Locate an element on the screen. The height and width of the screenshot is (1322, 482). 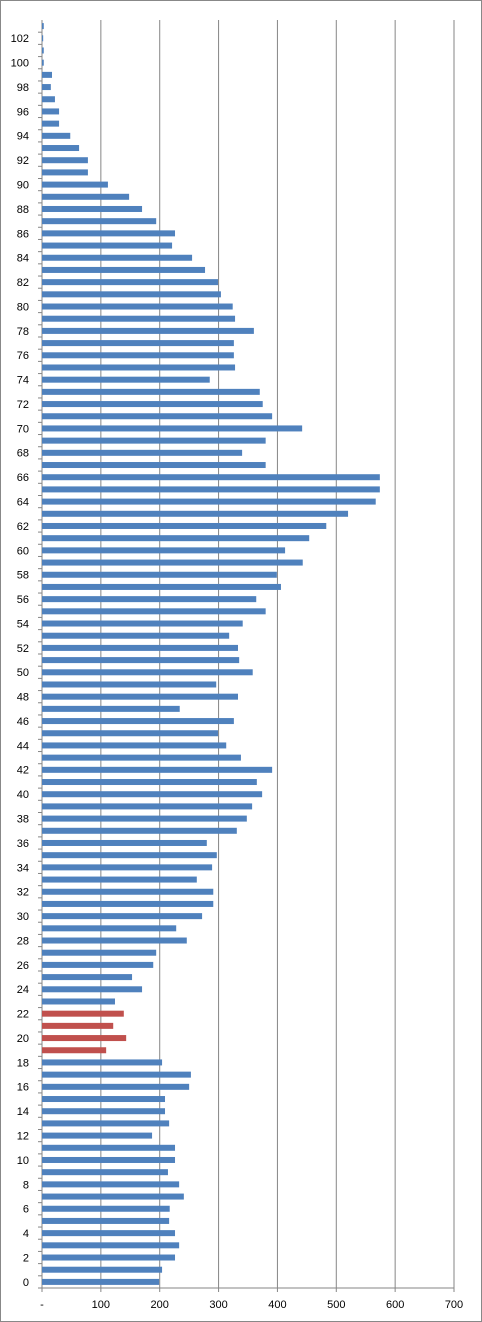
y-tick-label: 30 is located at coordinates (23, 917).